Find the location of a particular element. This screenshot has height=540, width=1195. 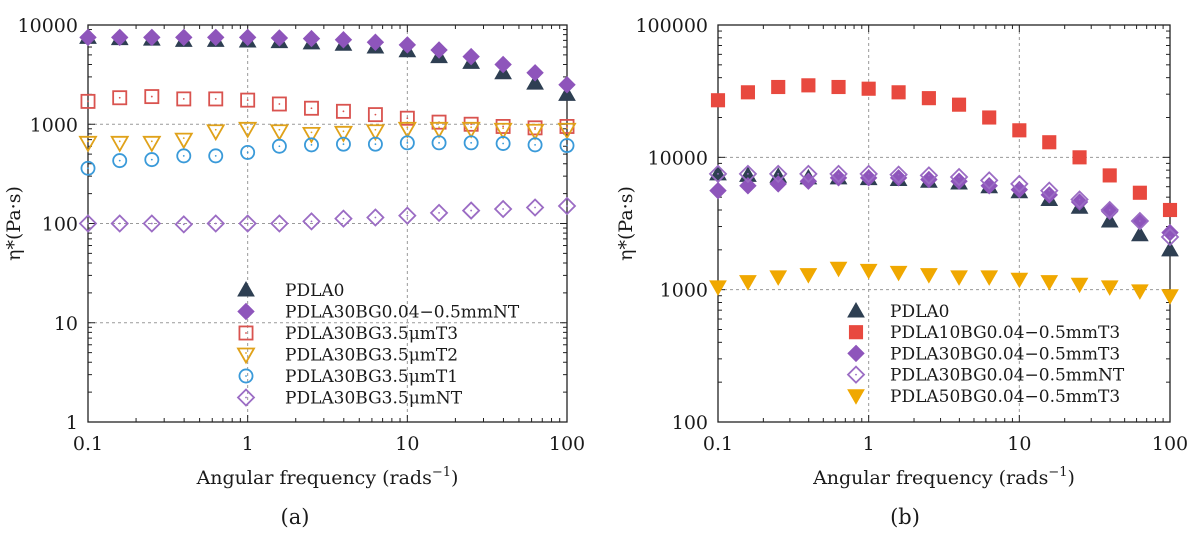

x-tick-label: 100 is located at coordinates (1170, 444).